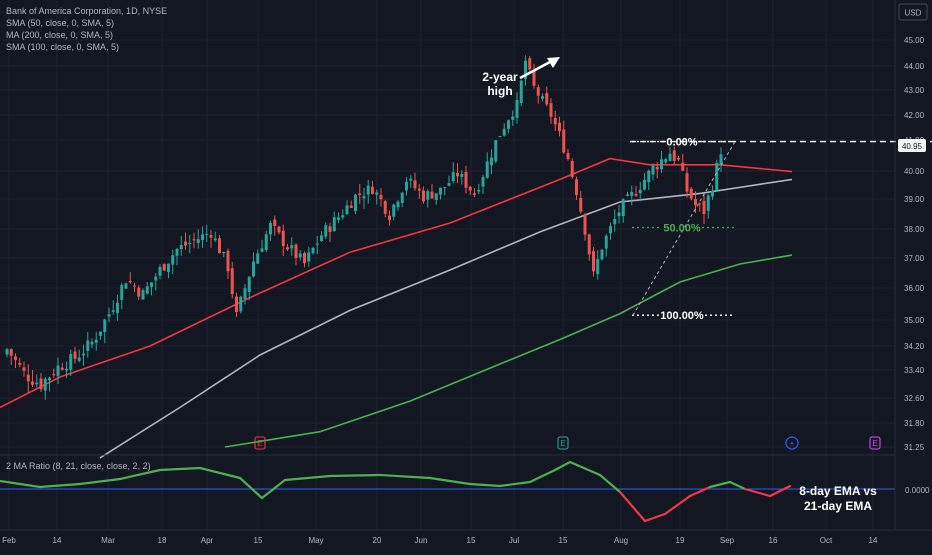 The height and width of the screenshot is (555, 932). What do you see at coordinates (62, 47) in the screenshot?
I see `legend-sma100: SMA (100, close, 0, SMA, 5)` at bounding box center [62, 47].